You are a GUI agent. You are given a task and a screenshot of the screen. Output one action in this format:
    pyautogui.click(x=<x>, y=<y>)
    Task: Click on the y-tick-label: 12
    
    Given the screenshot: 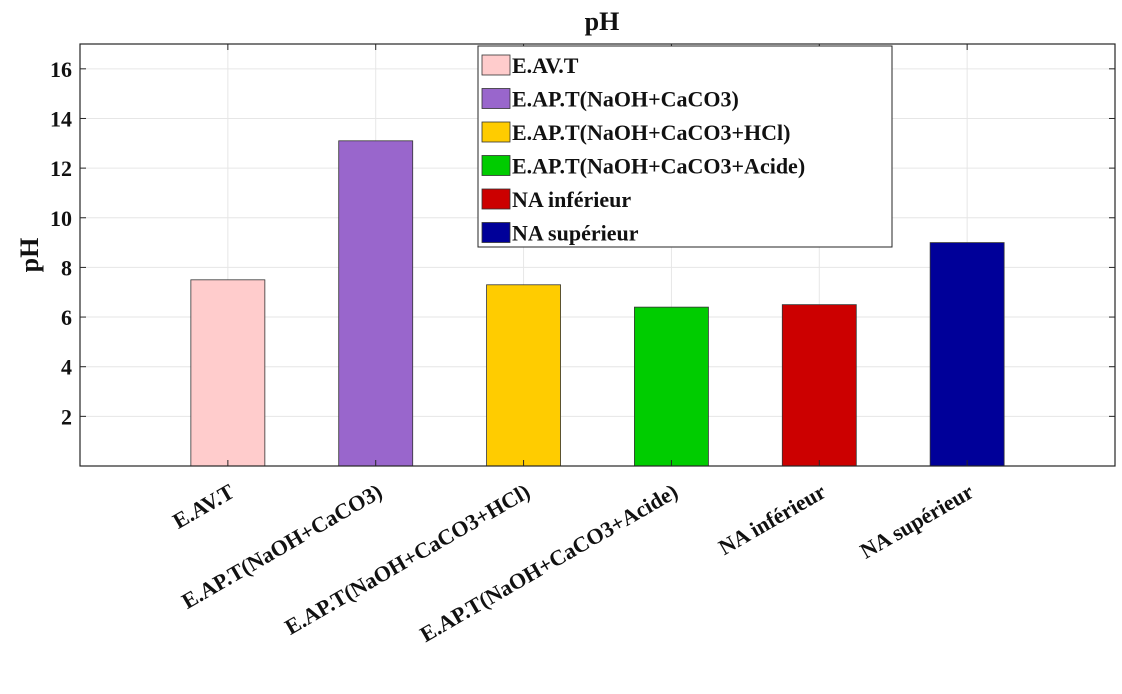 What is the action you would take?
    pyautogui.click(x=61, y=168)
    